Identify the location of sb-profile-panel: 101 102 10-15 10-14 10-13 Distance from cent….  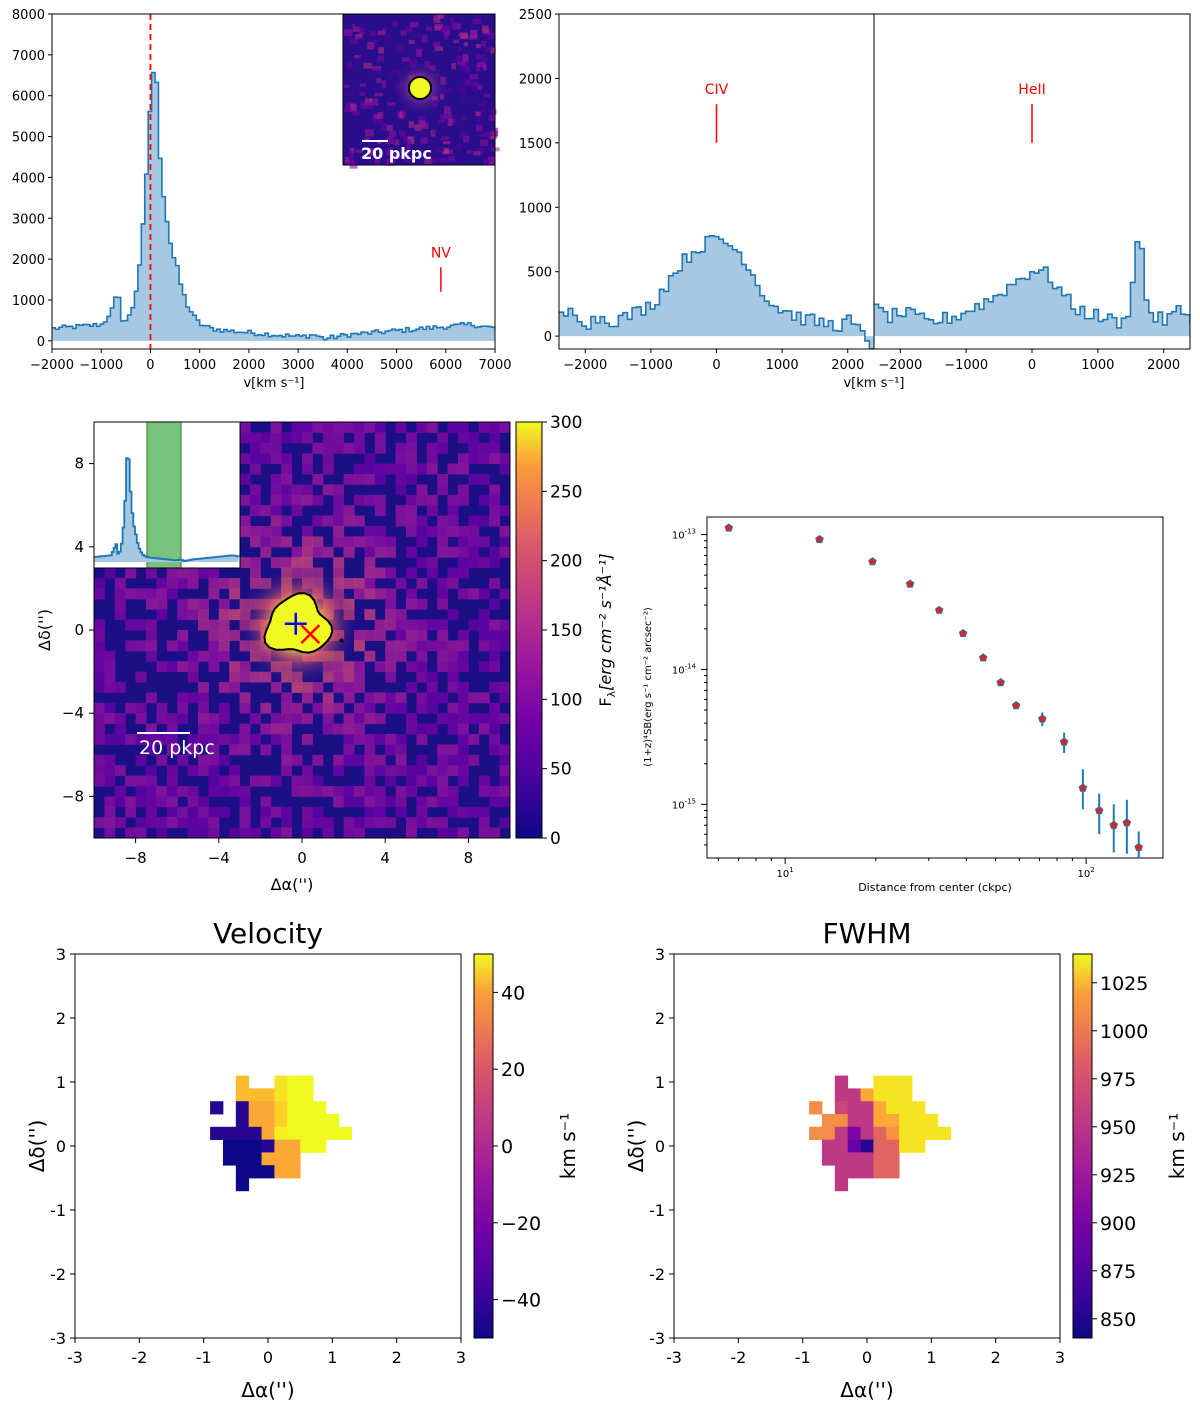
(903, 705).